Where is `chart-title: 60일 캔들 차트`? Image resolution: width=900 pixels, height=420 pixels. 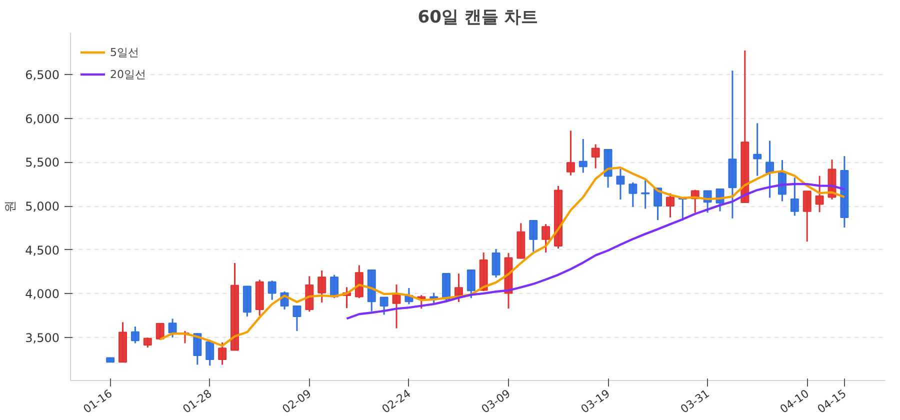 chart-title: 60일 캔들 차트 is located at coordinates (478, 18).